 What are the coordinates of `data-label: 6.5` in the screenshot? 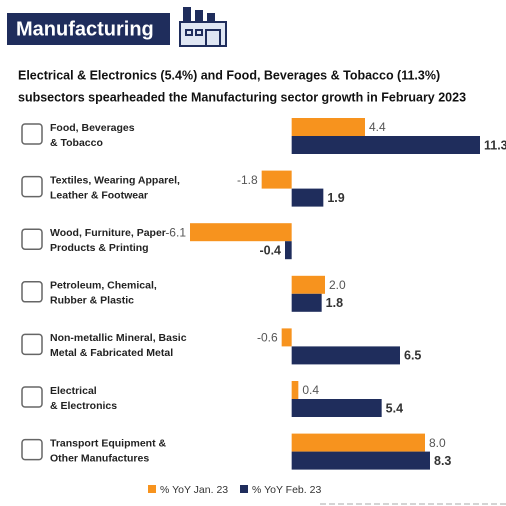 It's located at (412, 356).